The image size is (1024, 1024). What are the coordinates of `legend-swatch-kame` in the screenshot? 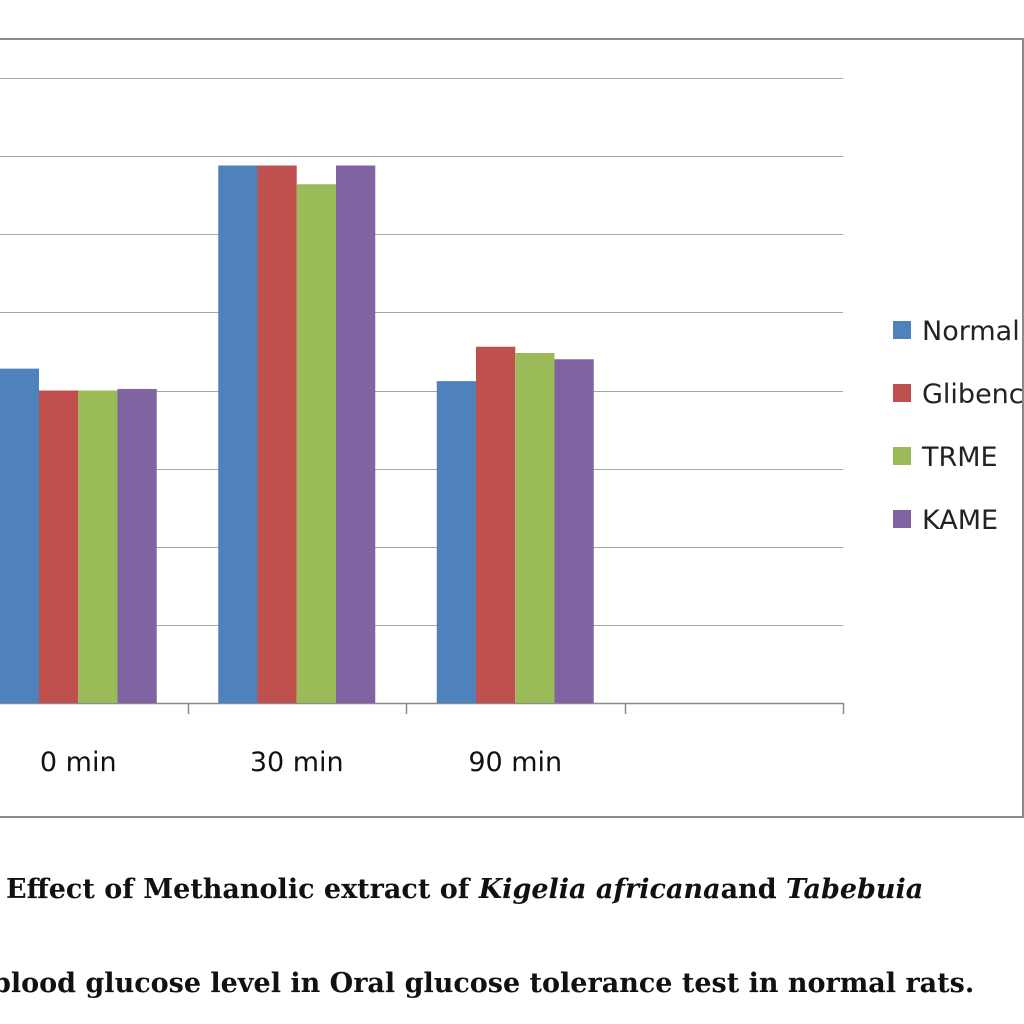 It's located at (902, 519).